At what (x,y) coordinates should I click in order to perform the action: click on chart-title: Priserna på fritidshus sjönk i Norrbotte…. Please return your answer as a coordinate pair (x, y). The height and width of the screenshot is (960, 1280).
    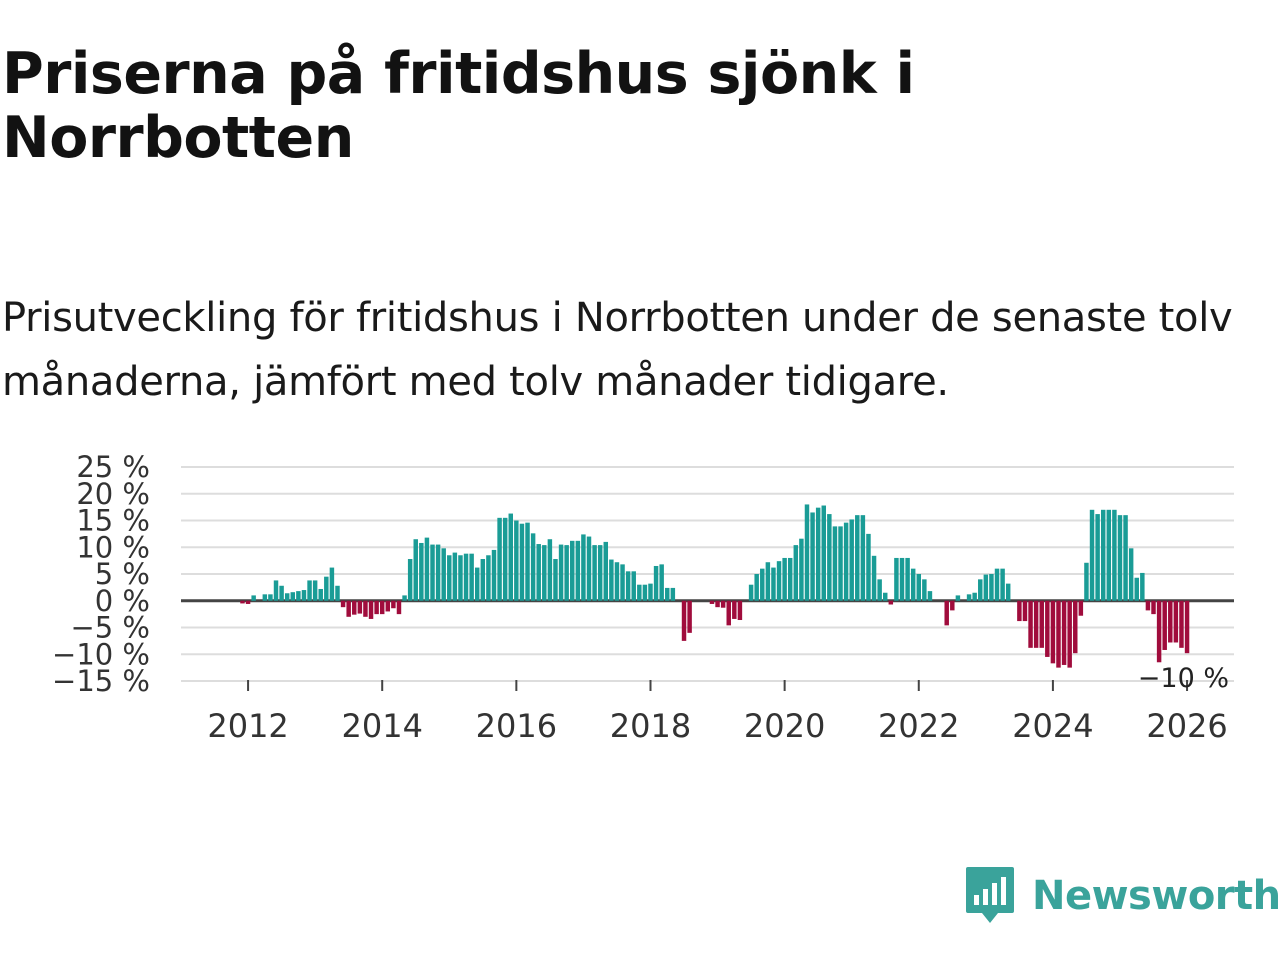
    Looking at the image, I should click on (458, 106).